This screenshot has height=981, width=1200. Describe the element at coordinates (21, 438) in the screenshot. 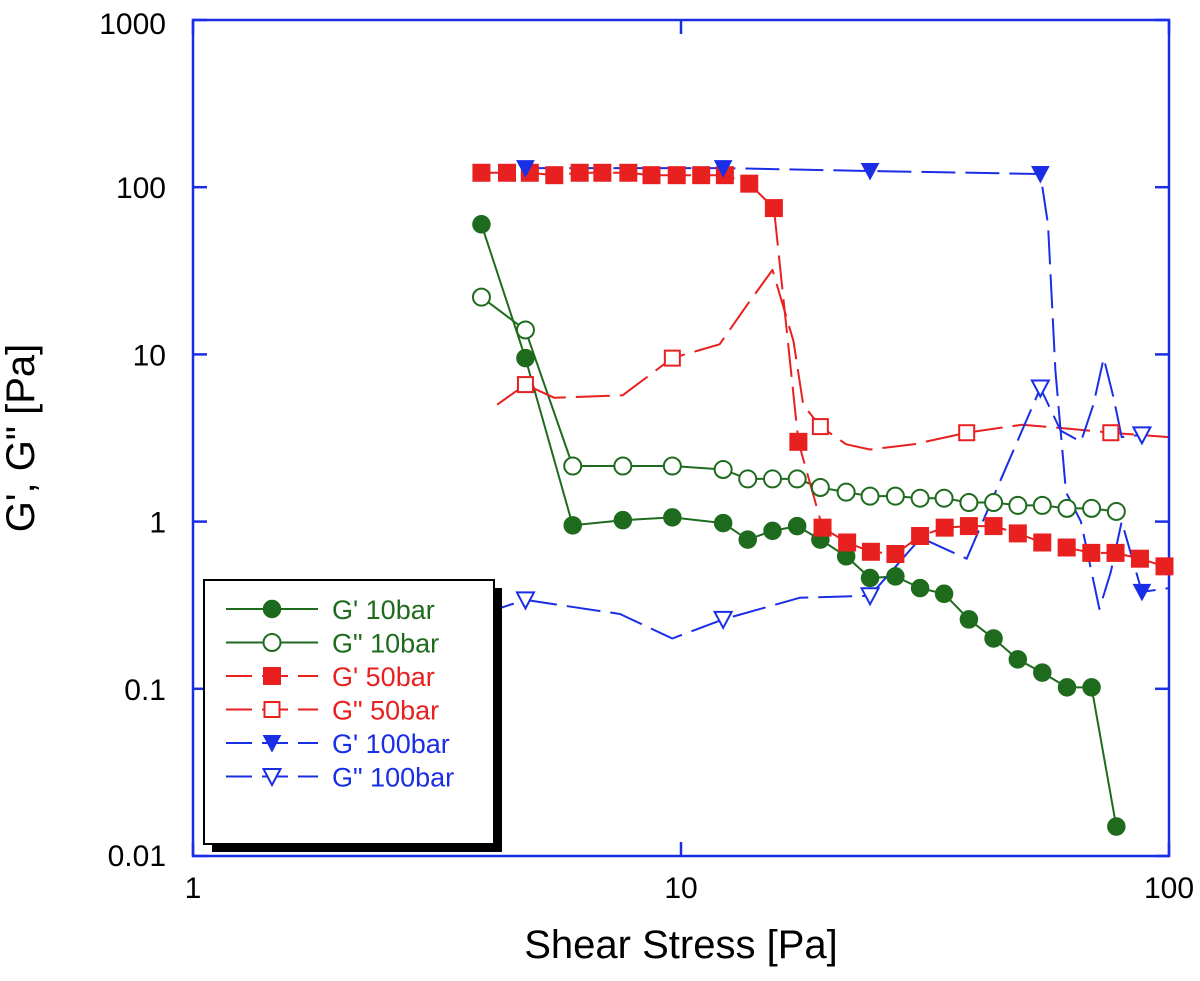

I see `y-axis-title: G', G" [Pa]` at that location.